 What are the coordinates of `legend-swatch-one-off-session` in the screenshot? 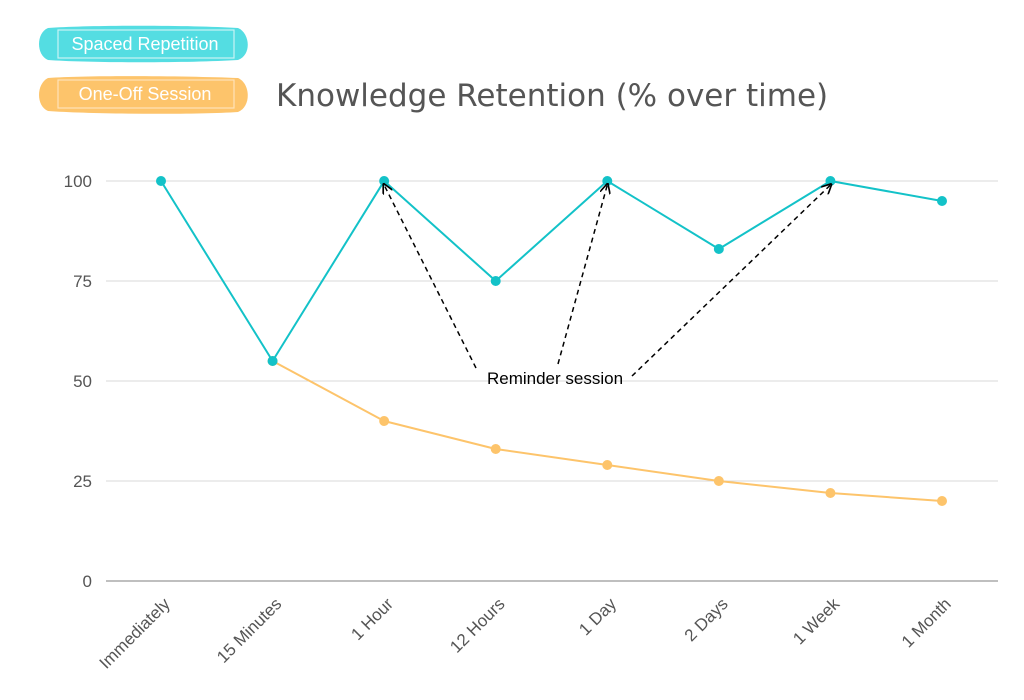 It's located at (143, 95).